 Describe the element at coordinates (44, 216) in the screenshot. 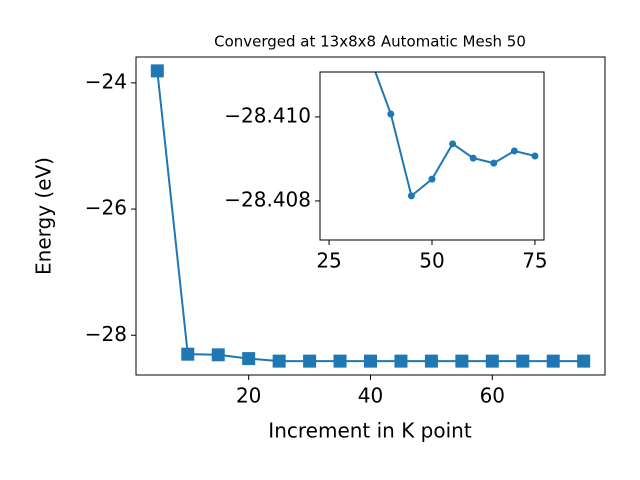

I see `y-axis-label: Energy (eV)` at that location.